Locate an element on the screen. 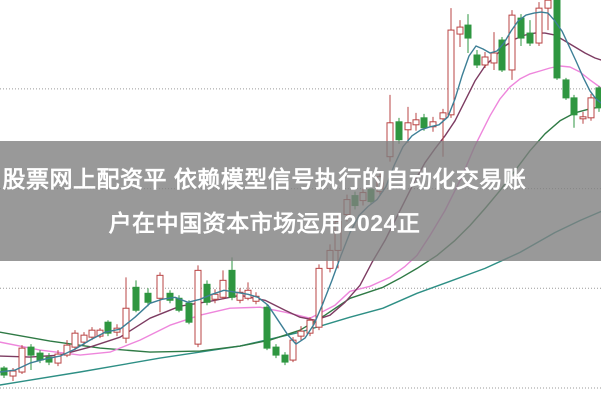  banner-line-2: 户在中国资本市场运用2024正 is located at coordinates (264, 223).